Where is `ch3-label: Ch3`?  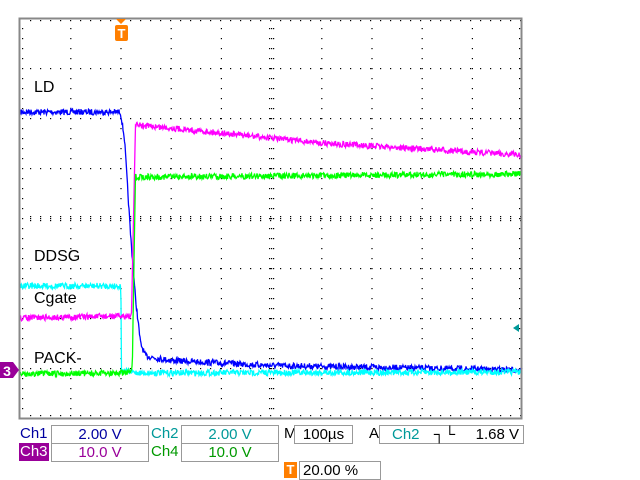
ch3-label: Ch3 is located at coordinates (34, 452).